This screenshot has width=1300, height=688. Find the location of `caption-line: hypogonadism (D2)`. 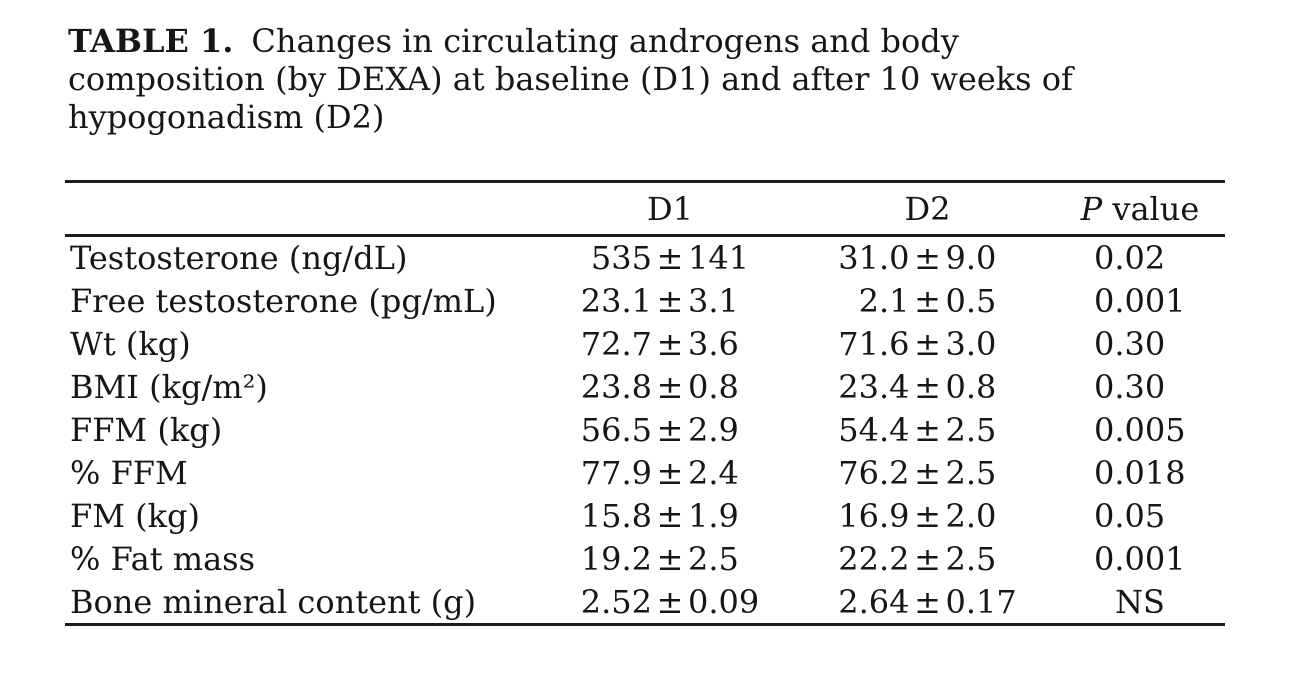

caption-line: hypogonadism (D2) is located at coordinates (226, 117).